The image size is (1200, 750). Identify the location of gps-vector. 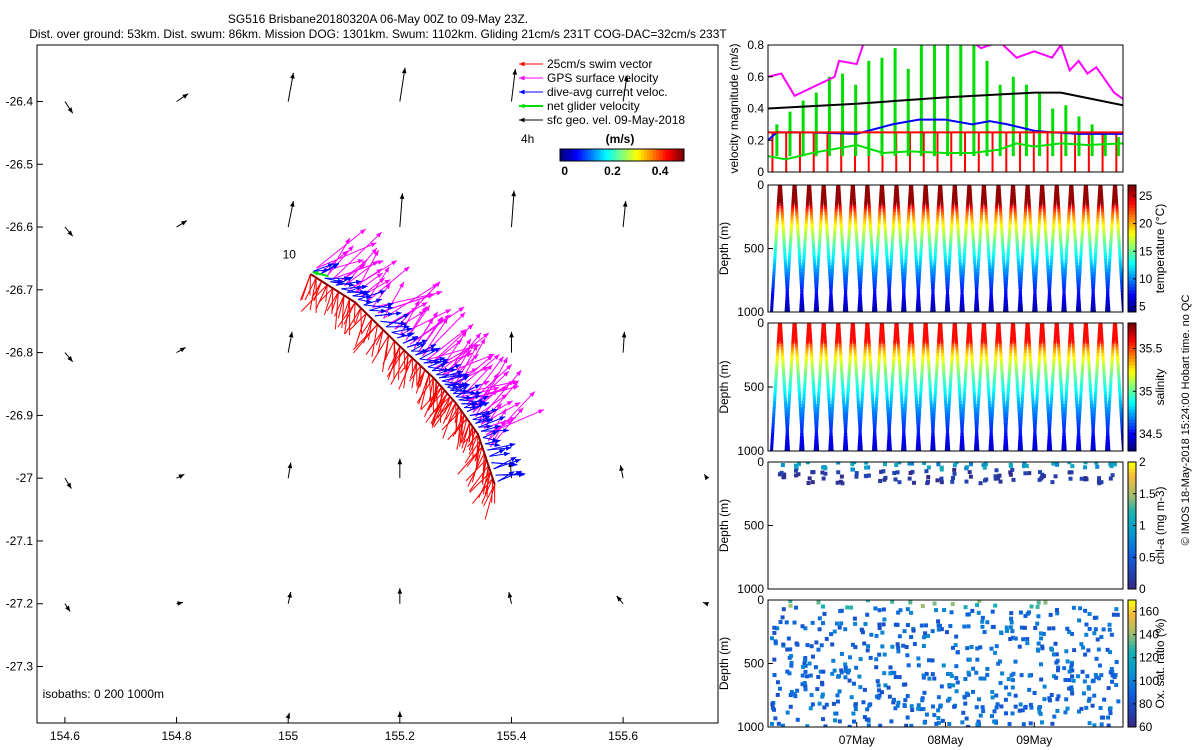
(341, 248).